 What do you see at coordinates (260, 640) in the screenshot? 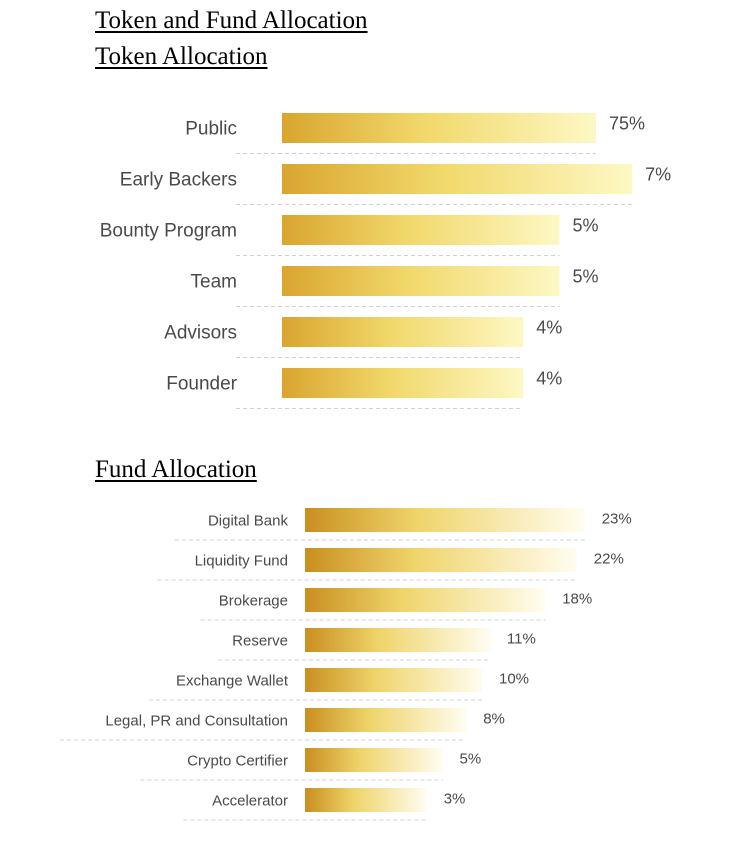
I see `fund-category-label: Reserve` at bounding box center [260, 640].